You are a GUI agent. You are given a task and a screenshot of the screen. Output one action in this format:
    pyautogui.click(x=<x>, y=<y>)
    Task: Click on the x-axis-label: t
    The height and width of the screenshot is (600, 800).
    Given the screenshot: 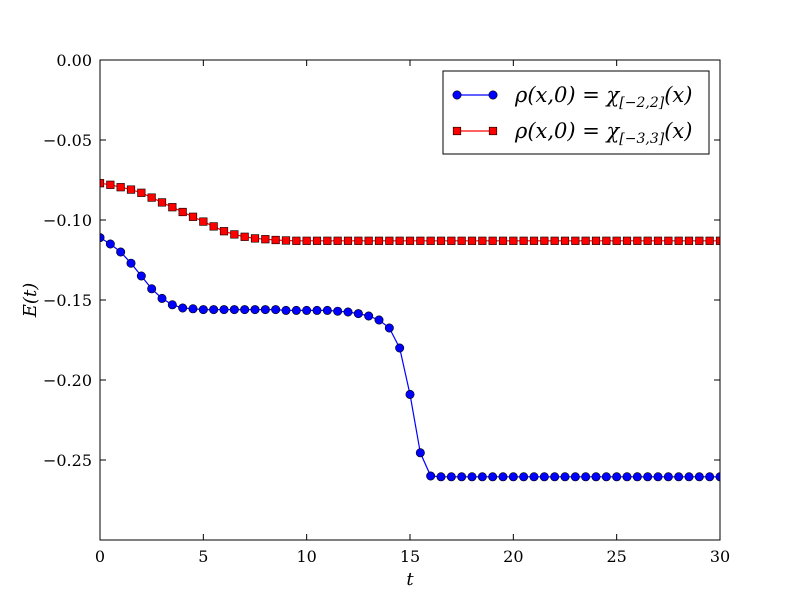 What is the action you would take?
    pyautogui.click(x=410, y=579)
    